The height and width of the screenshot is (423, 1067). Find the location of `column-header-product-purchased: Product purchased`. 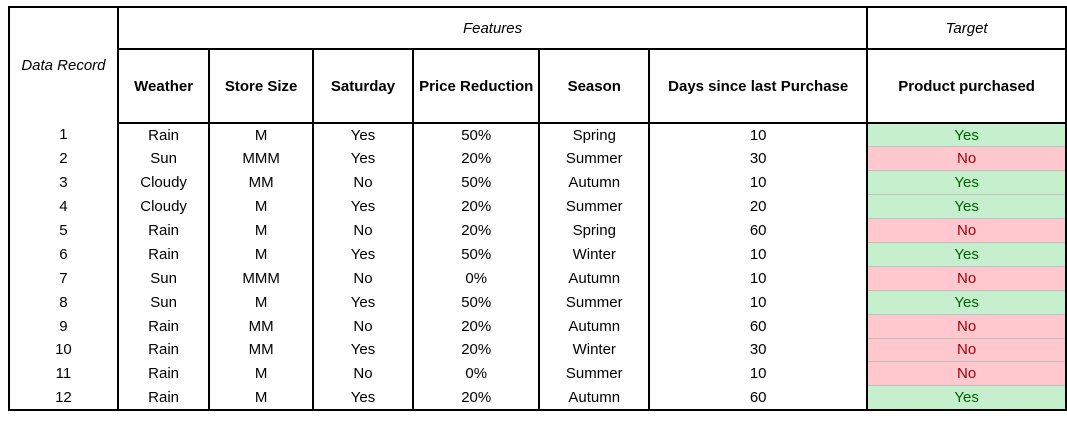

column-header-product-purchased: Product purchased is located at coordinates (966, 86).